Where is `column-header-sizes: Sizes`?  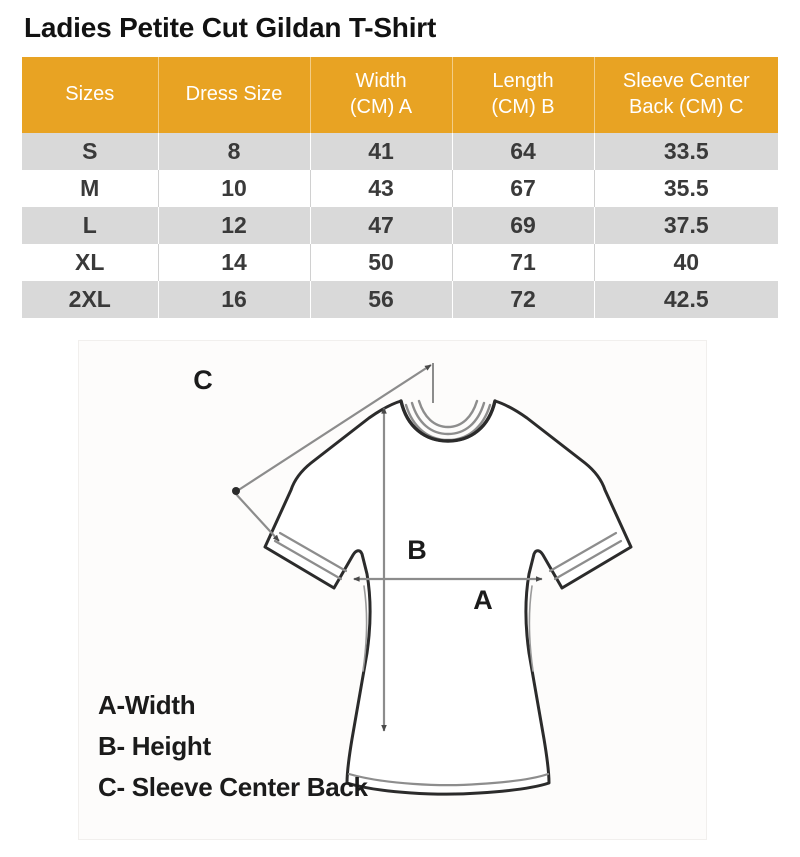 column-header-sizes: Sizes is located at coordinates (90, 95).